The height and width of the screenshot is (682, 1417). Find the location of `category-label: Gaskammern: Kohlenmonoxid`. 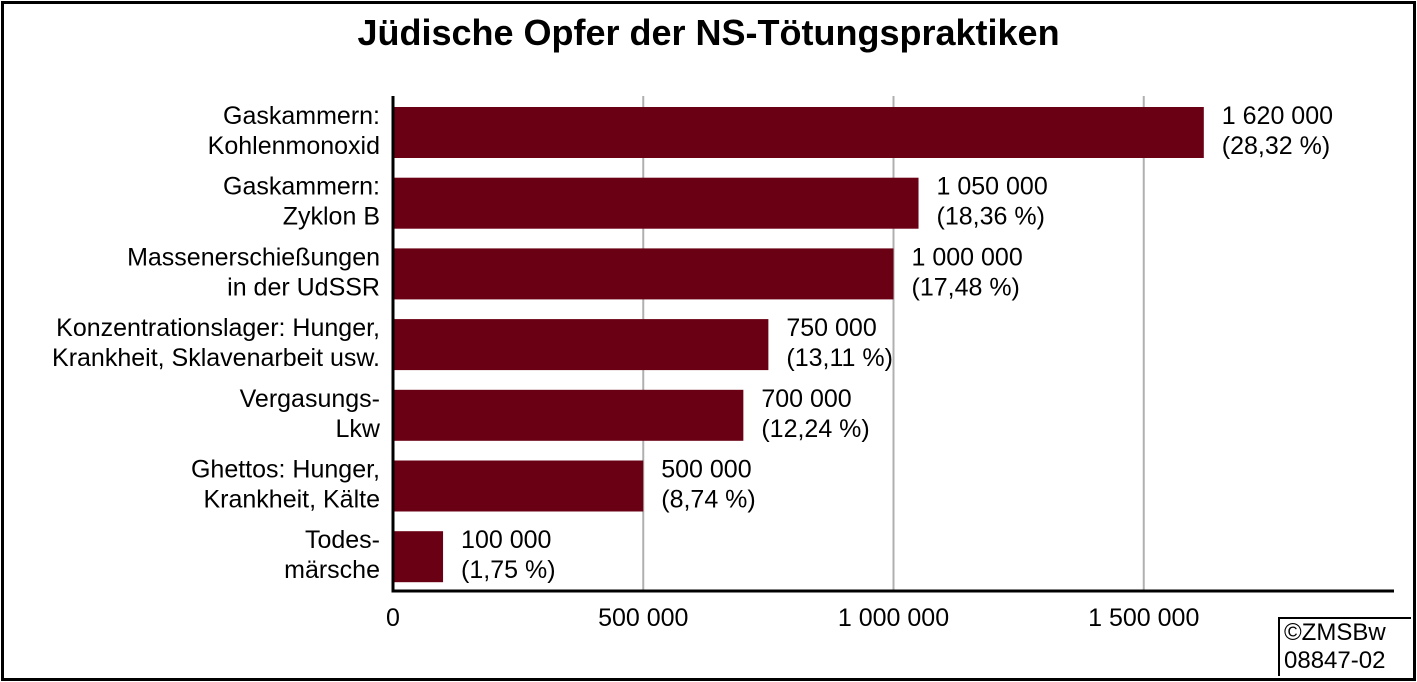

category-label: Gaskammern: Kohlenmonoxid is located at coordinates (294, 131).